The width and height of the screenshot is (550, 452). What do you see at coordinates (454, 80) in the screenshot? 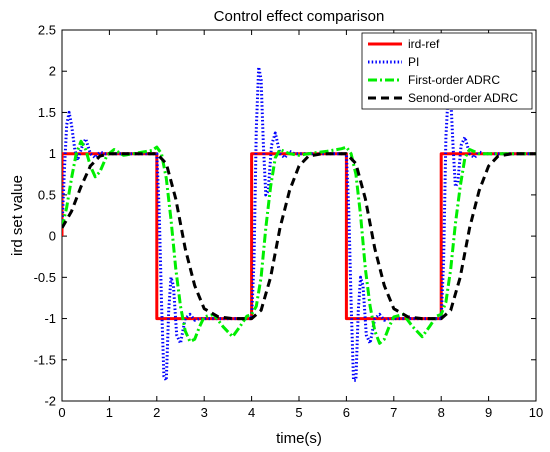
I see `legend-label-2: First-order ADRC` at bounding box center [454, 80].